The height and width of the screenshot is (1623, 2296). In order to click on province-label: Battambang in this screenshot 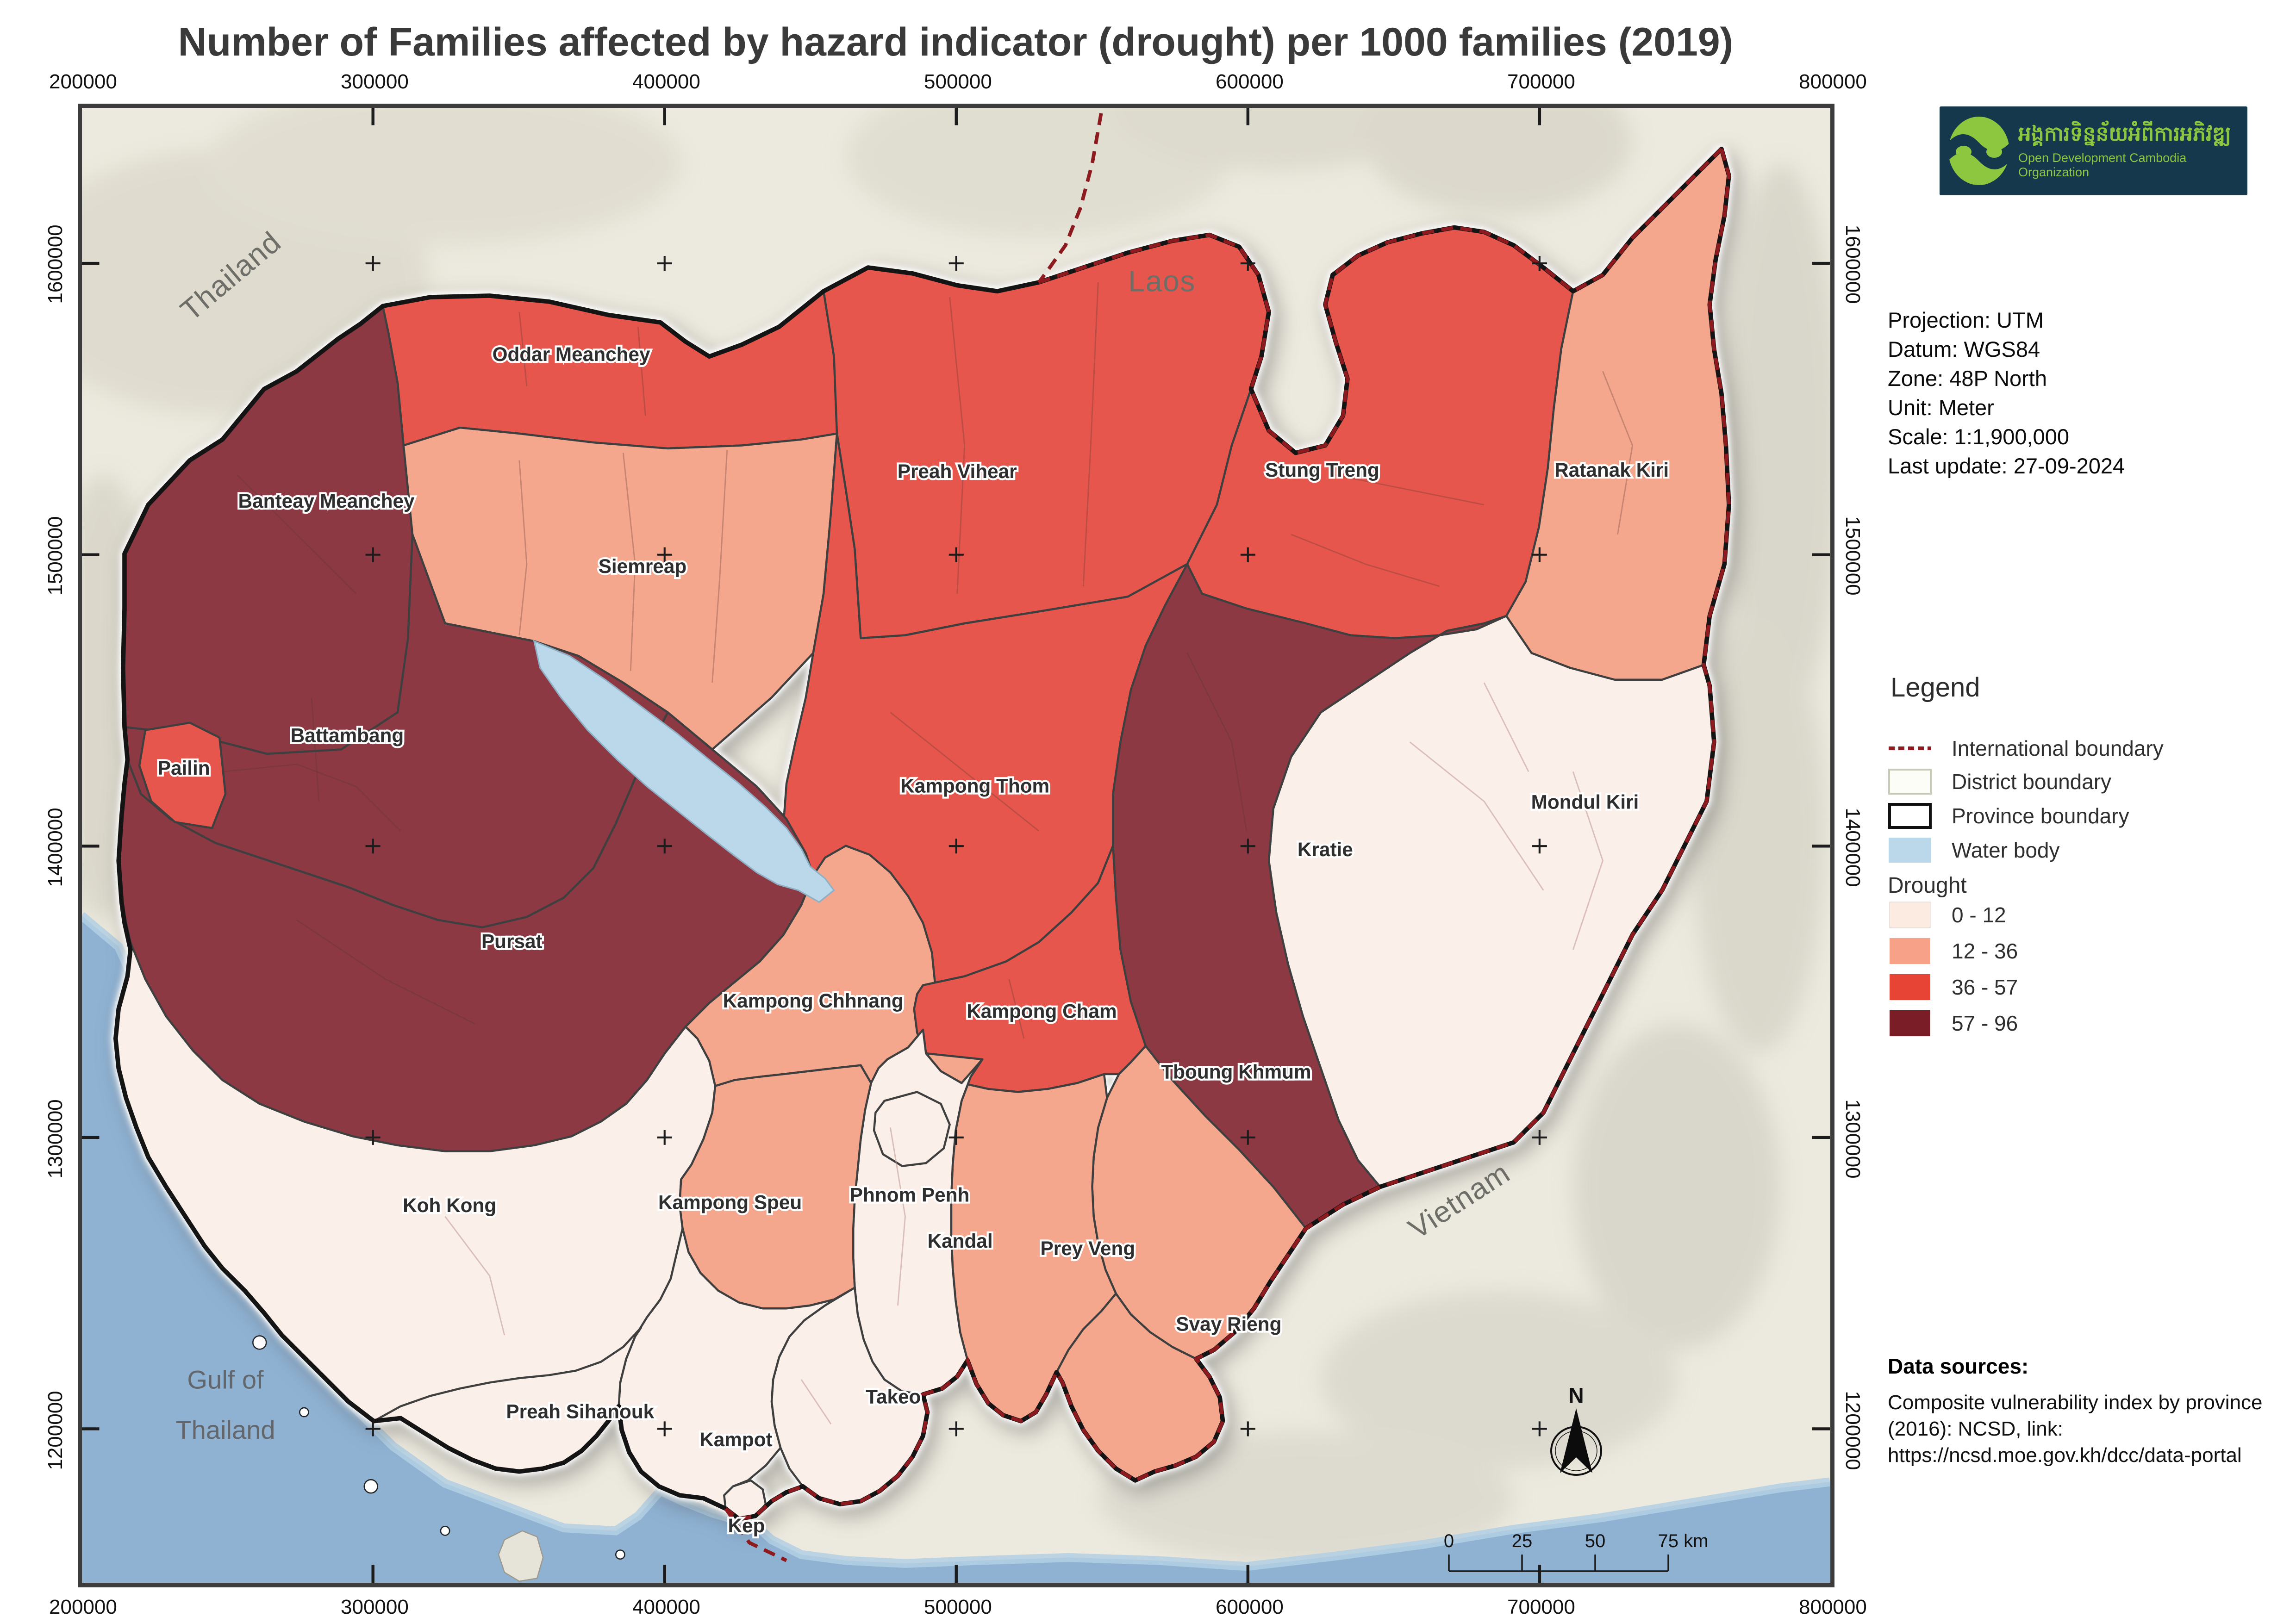, I will do `click(347, 735)`.